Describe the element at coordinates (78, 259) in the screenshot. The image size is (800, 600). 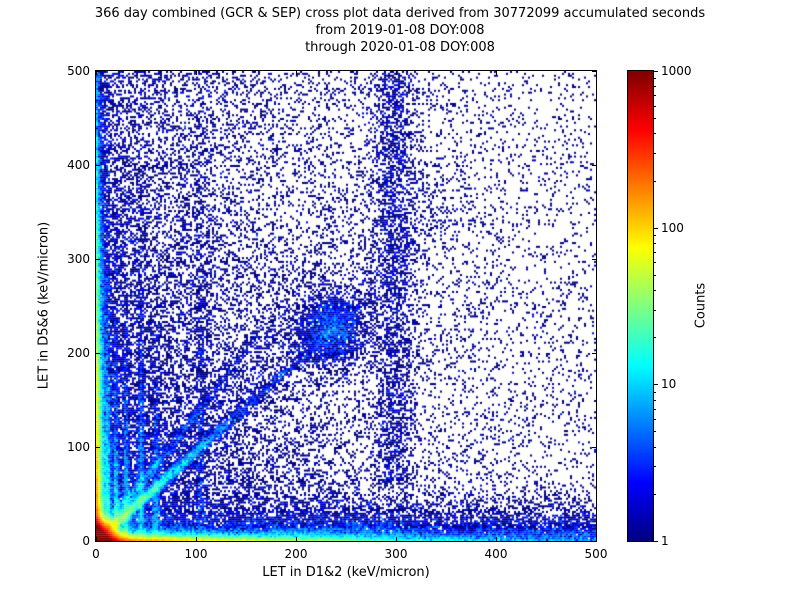
I see `y-tick-label: 300` at that location.